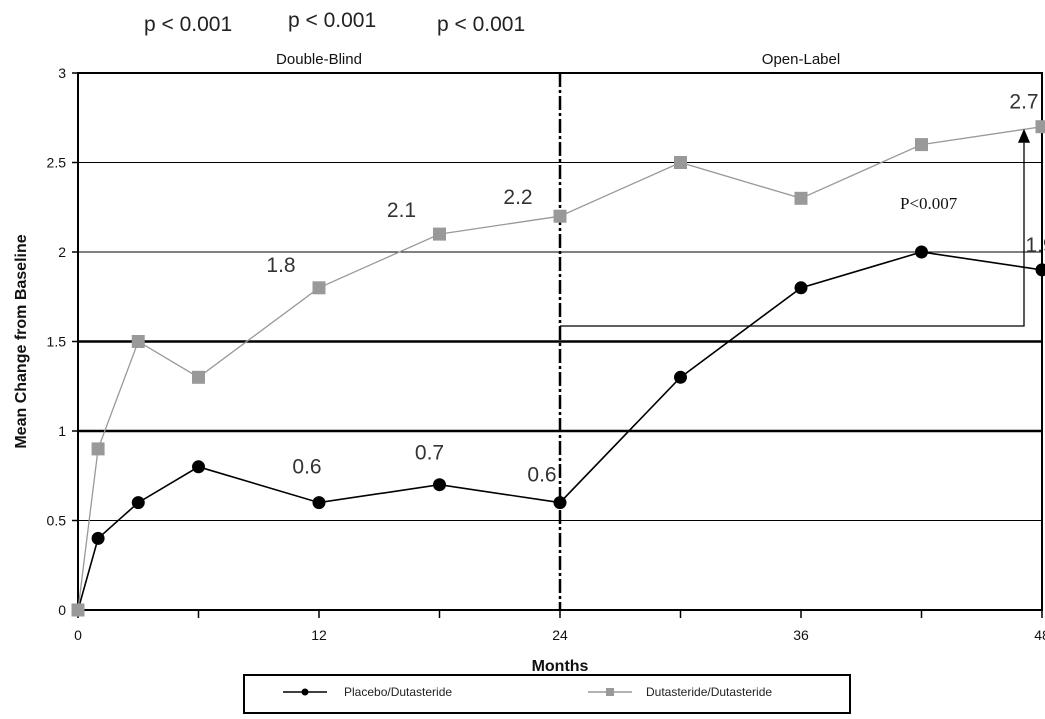  What do you see at coordinates (429, 453) in the screenshot?
I see `data-label: 0.7` at bounding box center [429, 453].